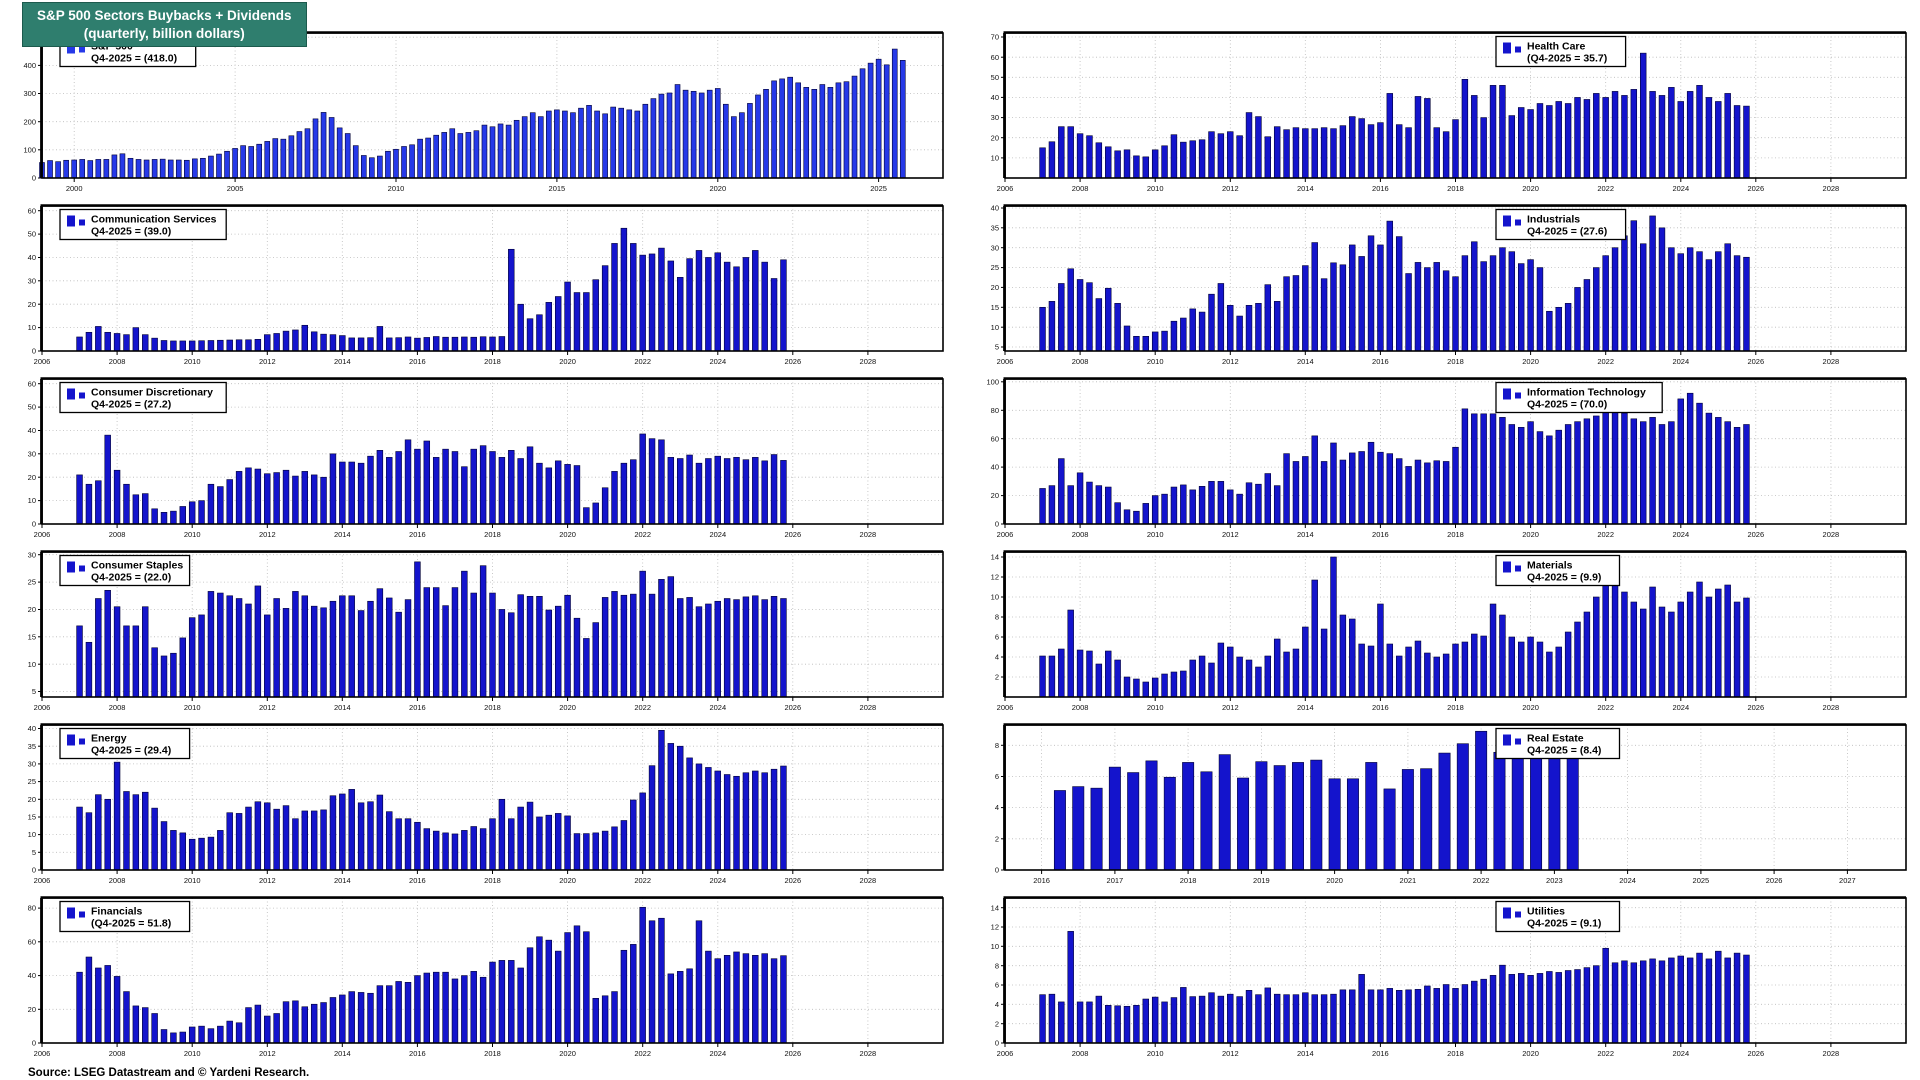 The image size is (1920, 1080). I want to click on legend-title: Materials, so click(1550, 566).